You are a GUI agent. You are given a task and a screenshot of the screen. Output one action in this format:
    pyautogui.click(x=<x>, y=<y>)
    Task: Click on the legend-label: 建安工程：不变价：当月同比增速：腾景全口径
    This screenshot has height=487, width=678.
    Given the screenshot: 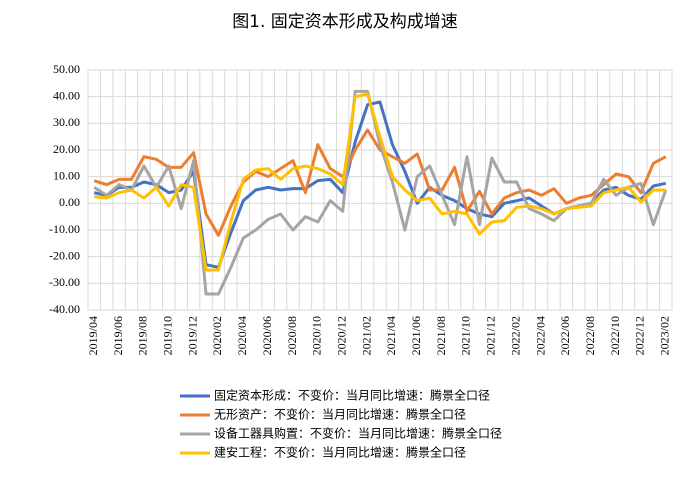 What is the action you would take?
    pyautogui.click(x=340, y=452)
    